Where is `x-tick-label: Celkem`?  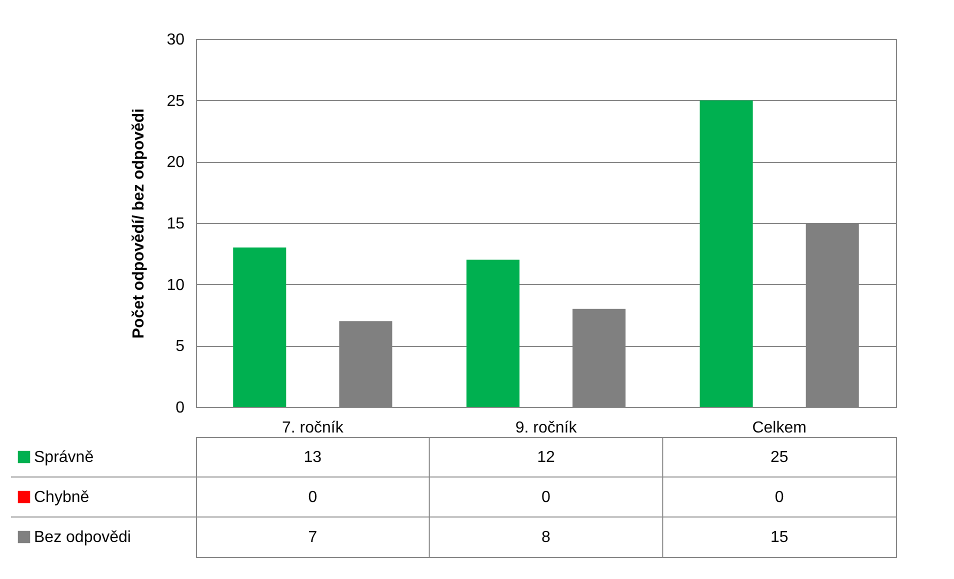 x-tick-label: Celkem is located at coordinates (779, 428).